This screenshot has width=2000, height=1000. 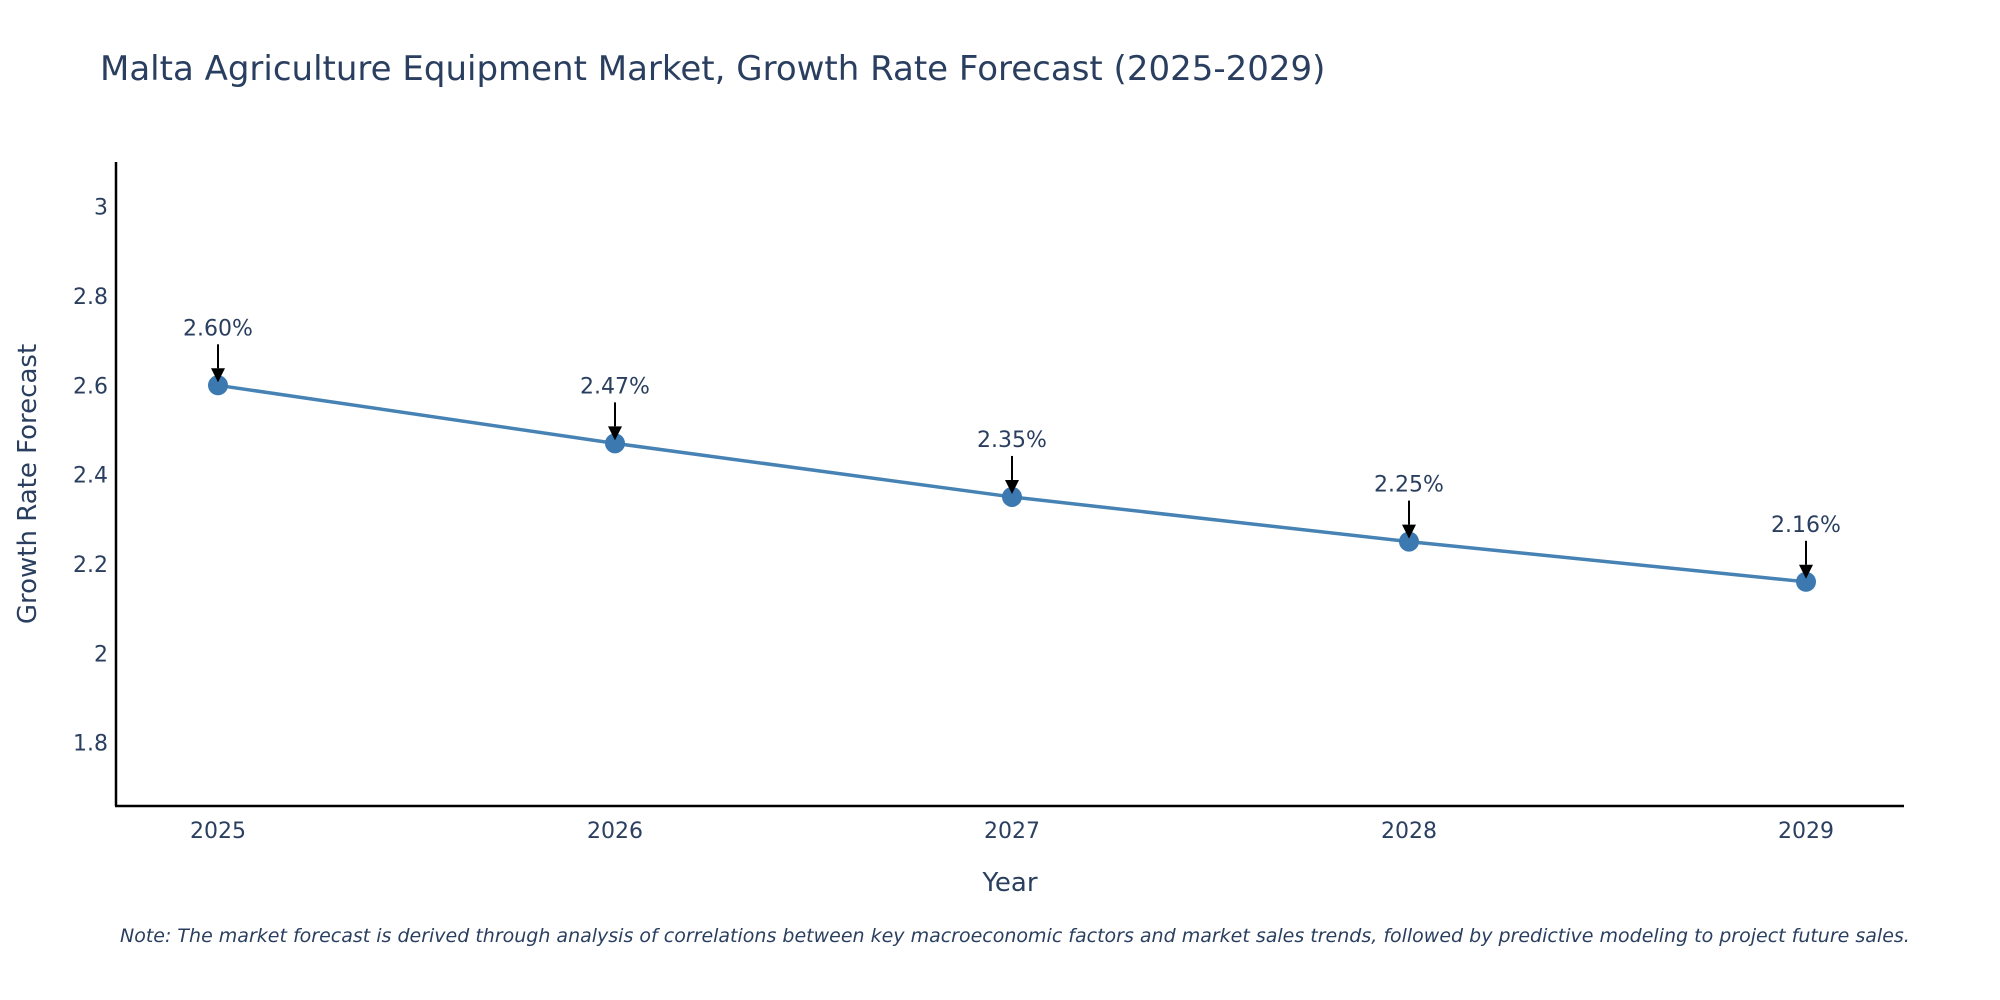 I want to click on data-point-2026, so click(x=615, y=443).